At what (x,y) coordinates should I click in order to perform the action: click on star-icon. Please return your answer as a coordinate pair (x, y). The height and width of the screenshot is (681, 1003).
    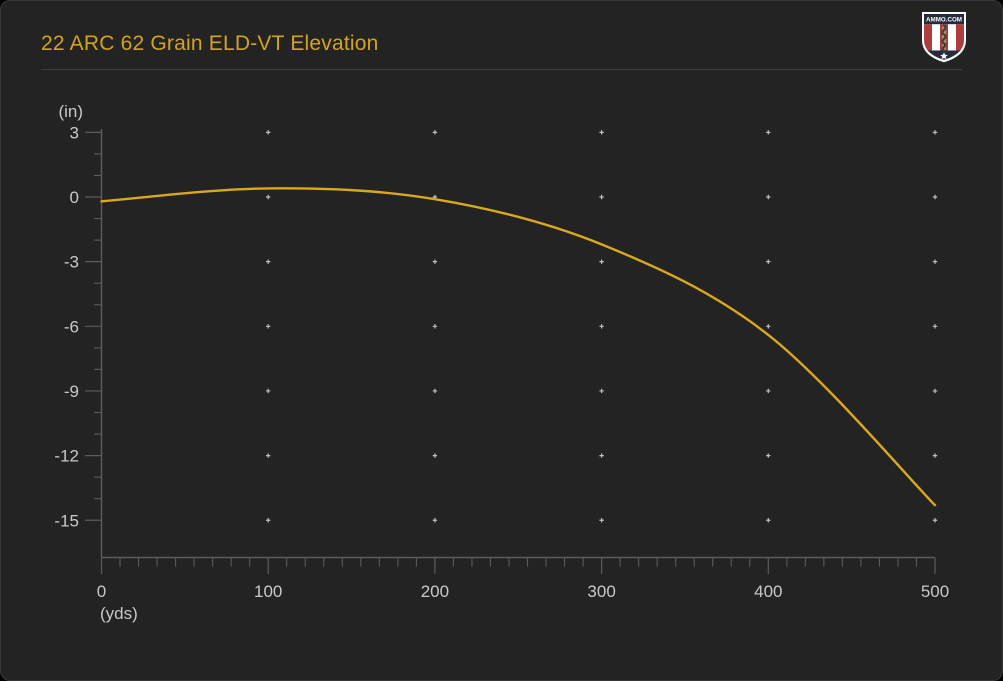
    Looking at the image, I should click on (944, 56).